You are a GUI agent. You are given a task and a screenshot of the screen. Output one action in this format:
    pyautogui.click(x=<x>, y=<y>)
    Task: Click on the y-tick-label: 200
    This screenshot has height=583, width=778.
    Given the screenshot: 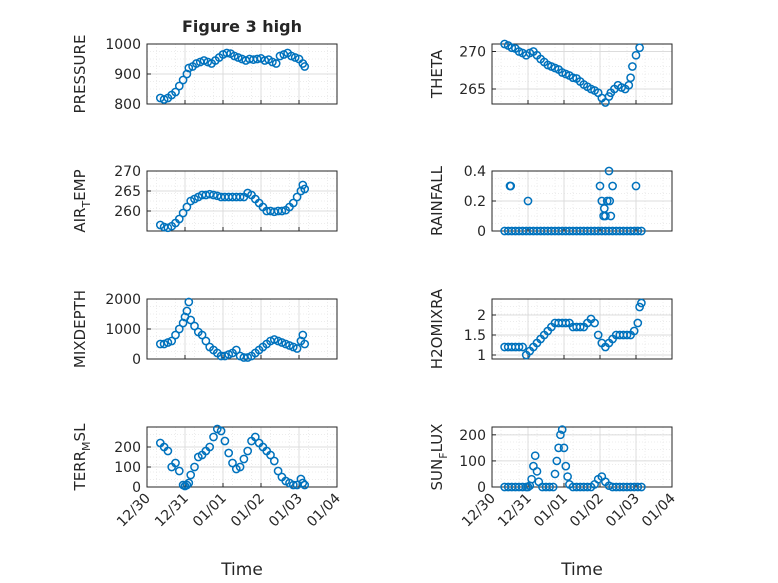 What is the action you would take?
    pyautogui.click(x=127, y=448)
    